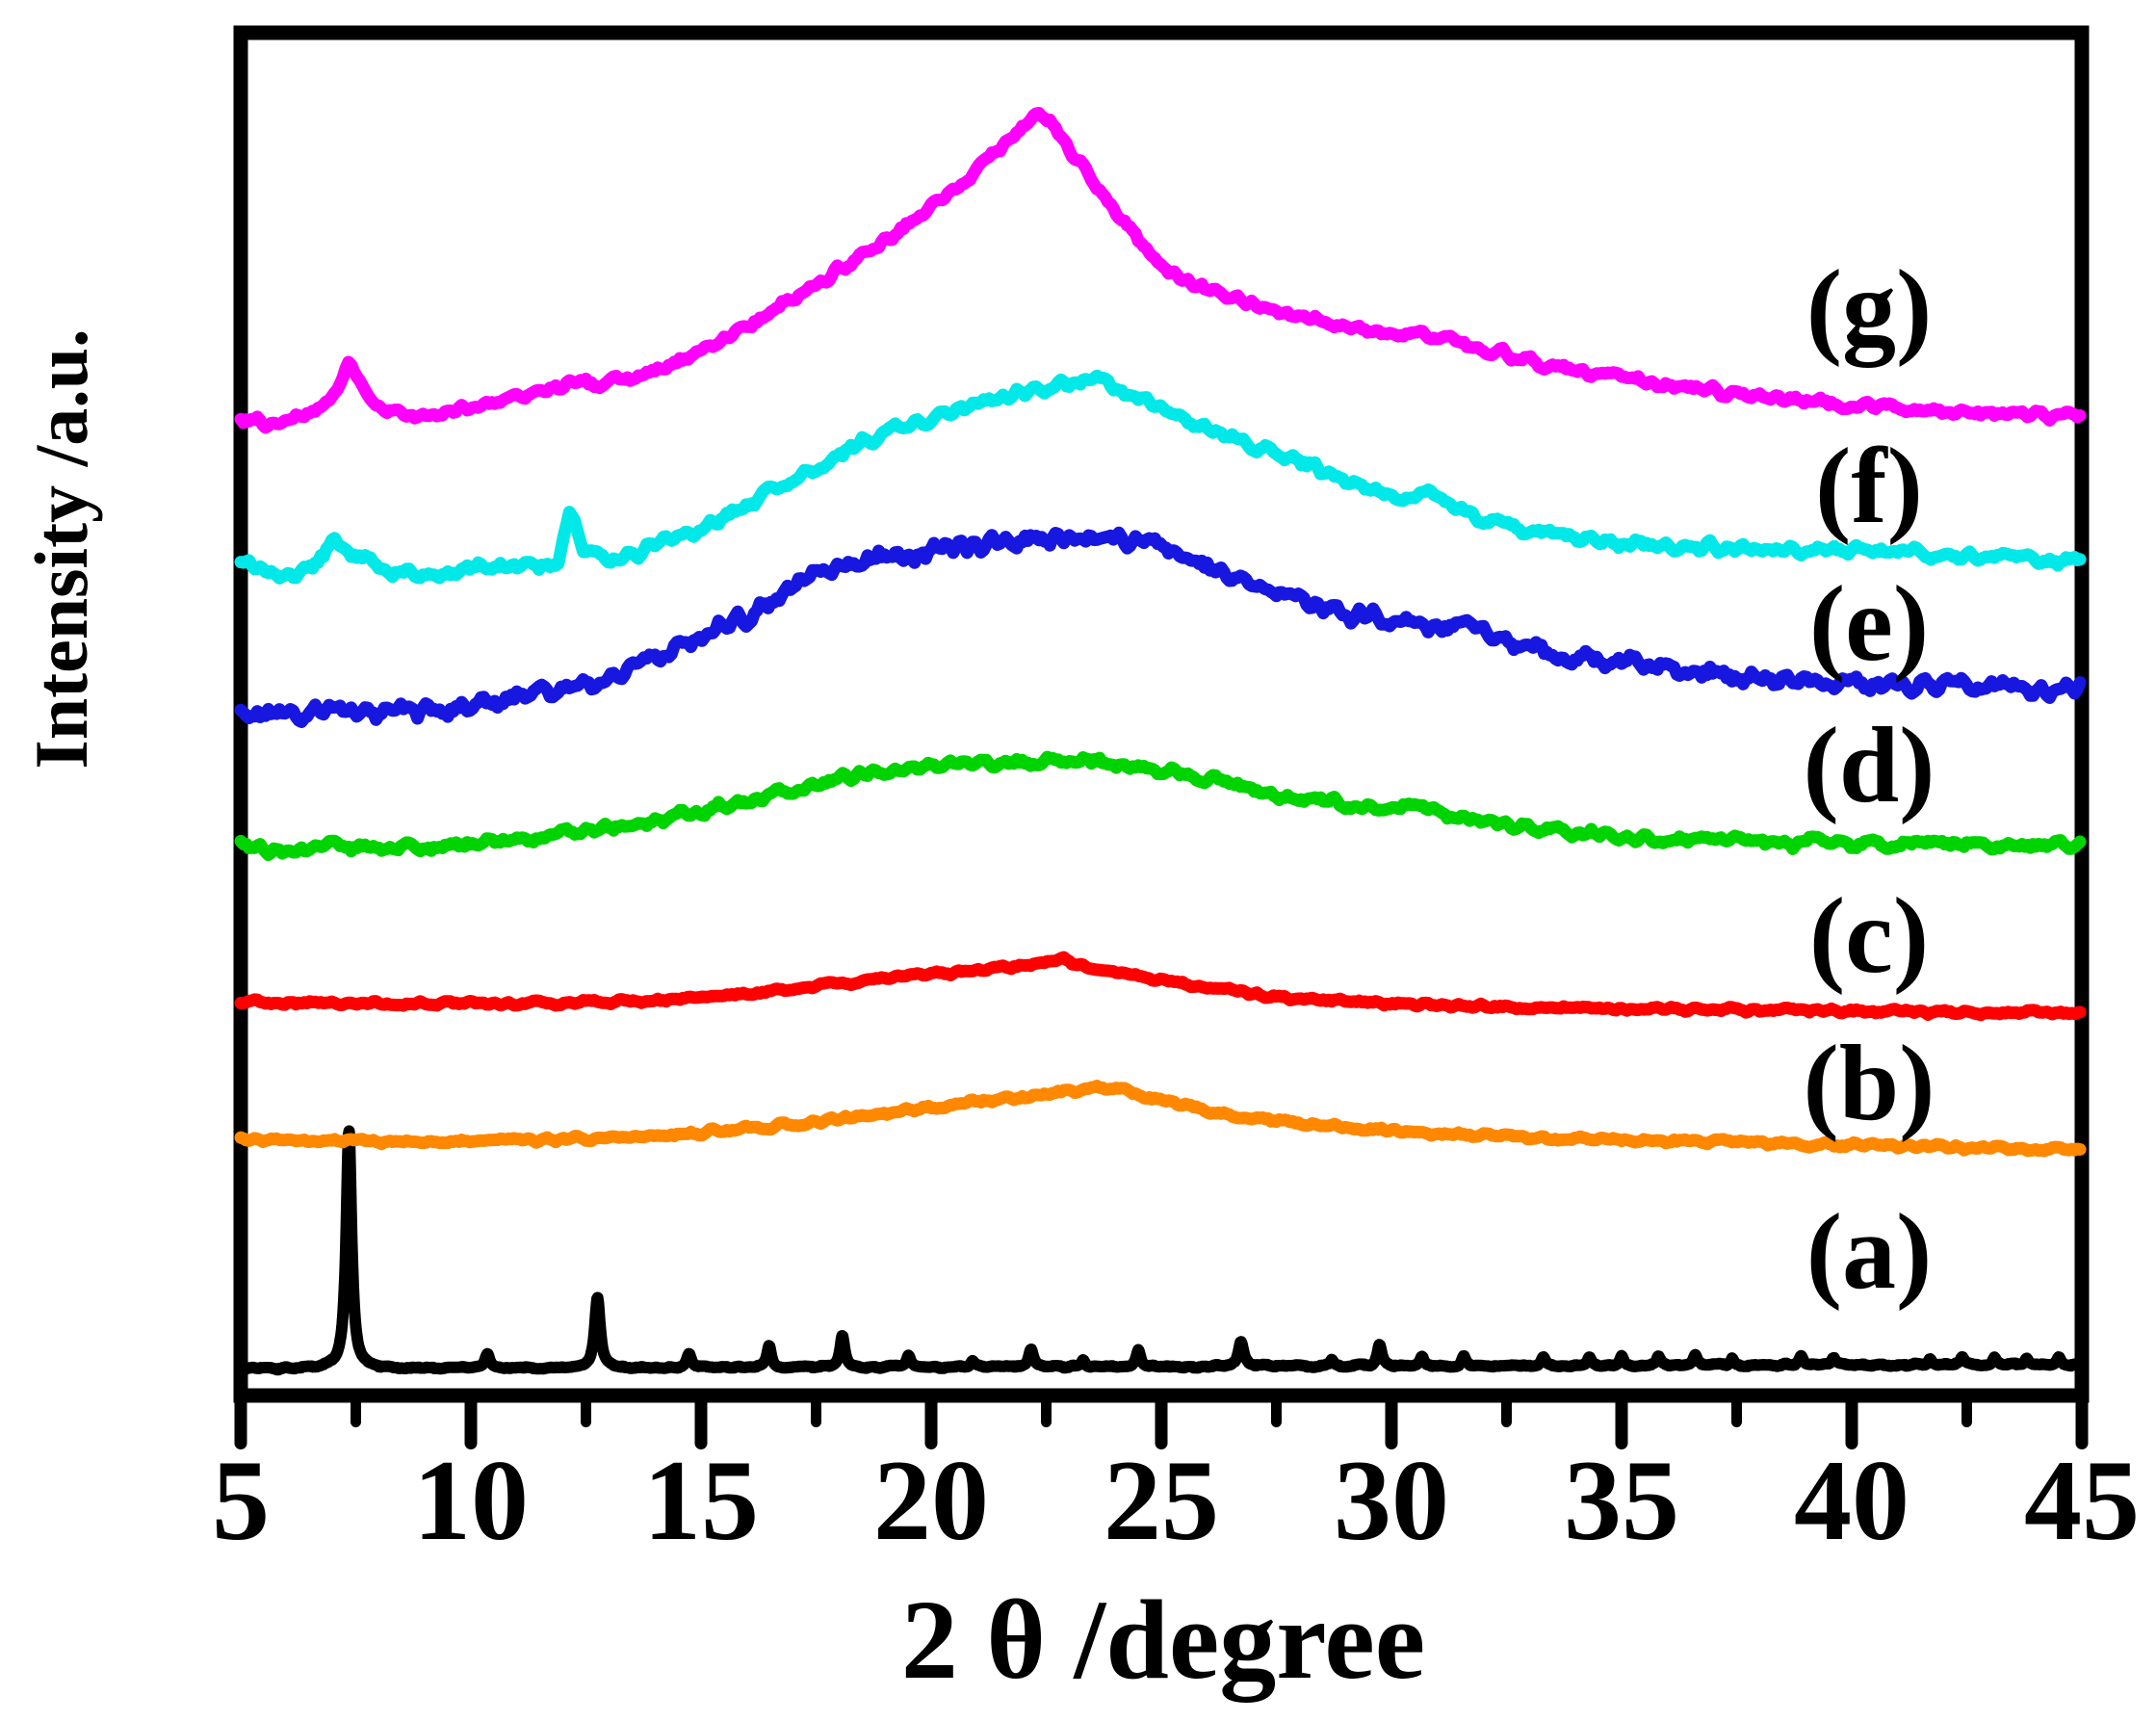 The width and height of the screenshot is (2156, 1722). I want to click on x-tick-label-30: 30, so click(1391, 1500).